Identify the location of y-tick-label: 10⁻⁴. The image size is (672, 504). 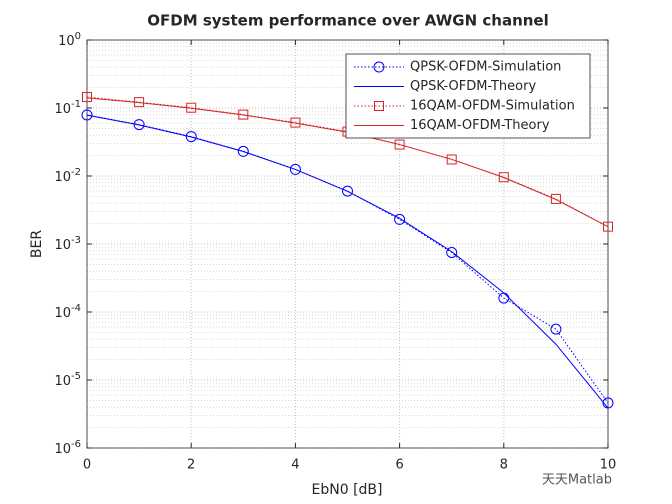
(67, 312).